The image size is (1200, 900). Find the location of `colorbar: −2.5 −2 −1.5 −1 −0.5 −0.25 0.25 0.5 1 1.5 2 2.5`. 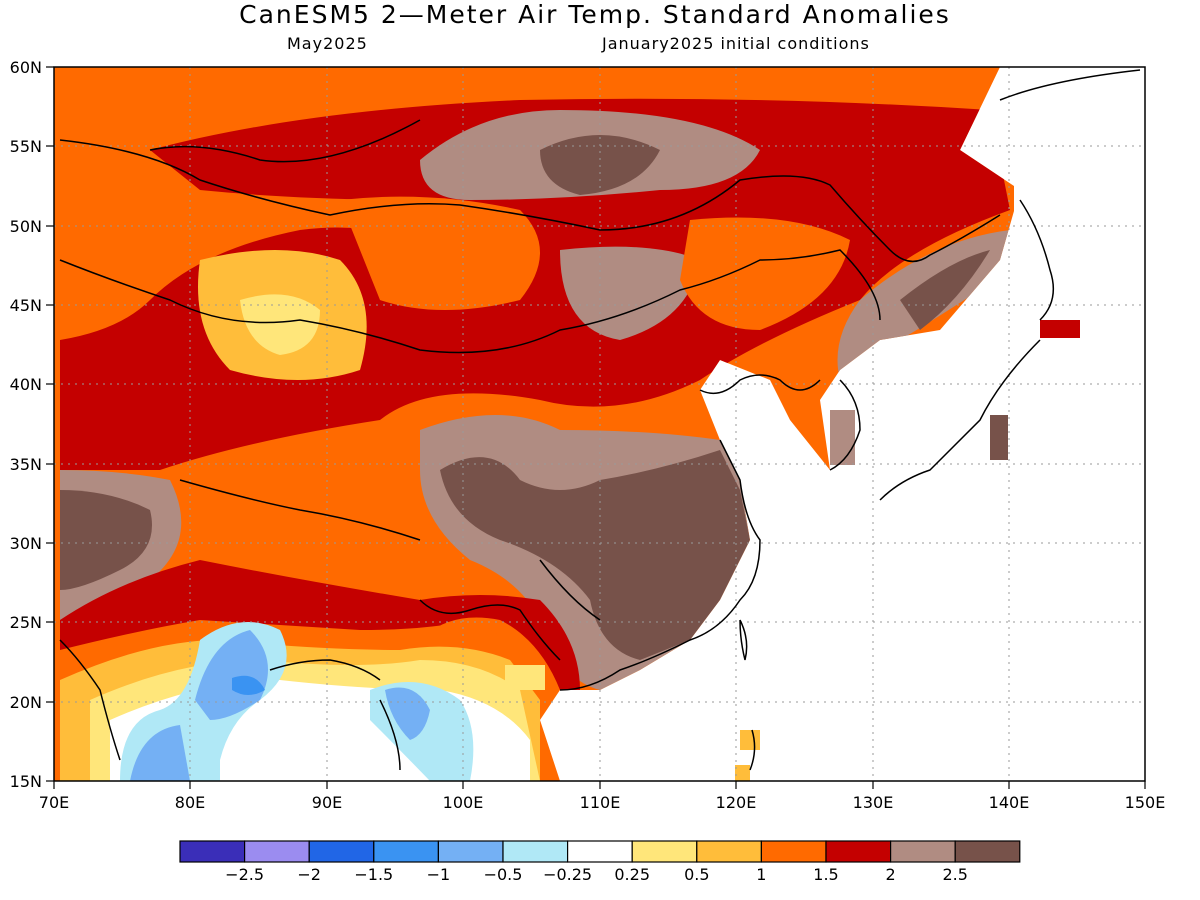

colorbar: −2.5 −2 −1.5 −1 −0.5 −0.25 0.25 0.5 1 1.5 2 2.5 is located at coordinates (600, 862).